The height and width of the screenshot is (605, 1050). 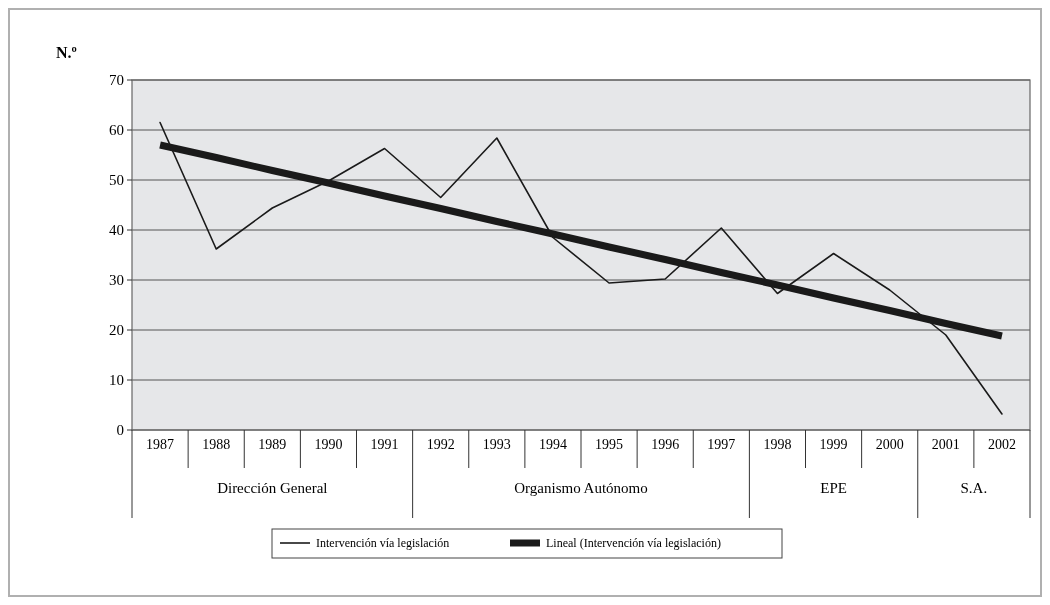 What do you see at coordinates (116, 280) in the screenshot?
I see `y-tick-label: 30` at bounding box center [116, 280].